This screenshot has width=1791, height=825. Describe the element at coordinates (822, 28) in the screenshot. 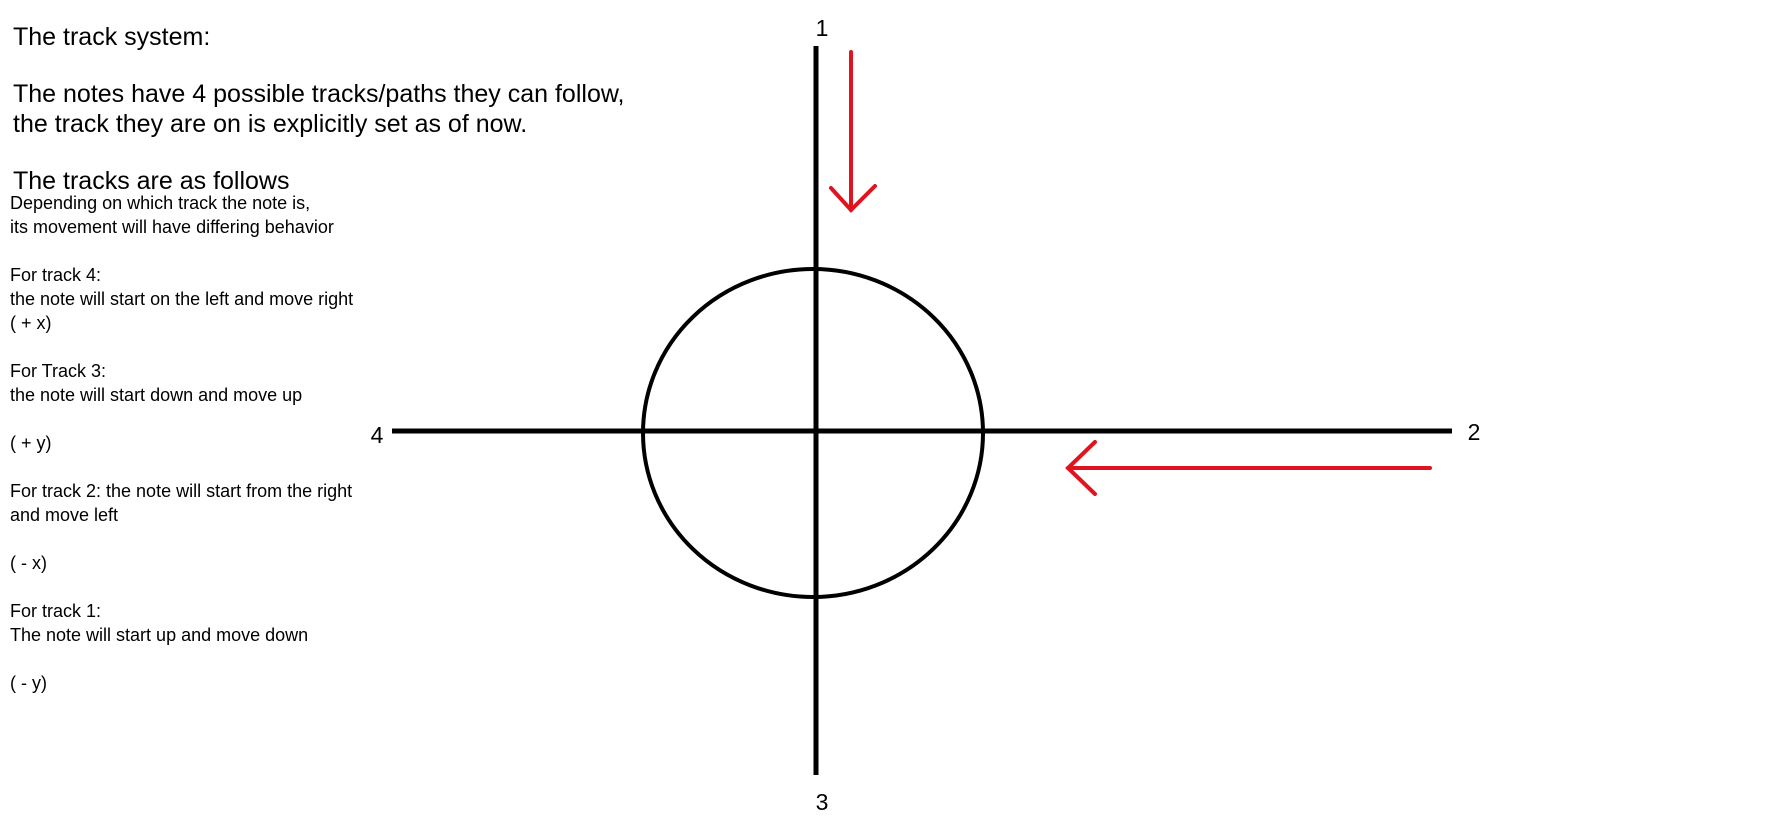

I see `track-label-1: 1` at that location.